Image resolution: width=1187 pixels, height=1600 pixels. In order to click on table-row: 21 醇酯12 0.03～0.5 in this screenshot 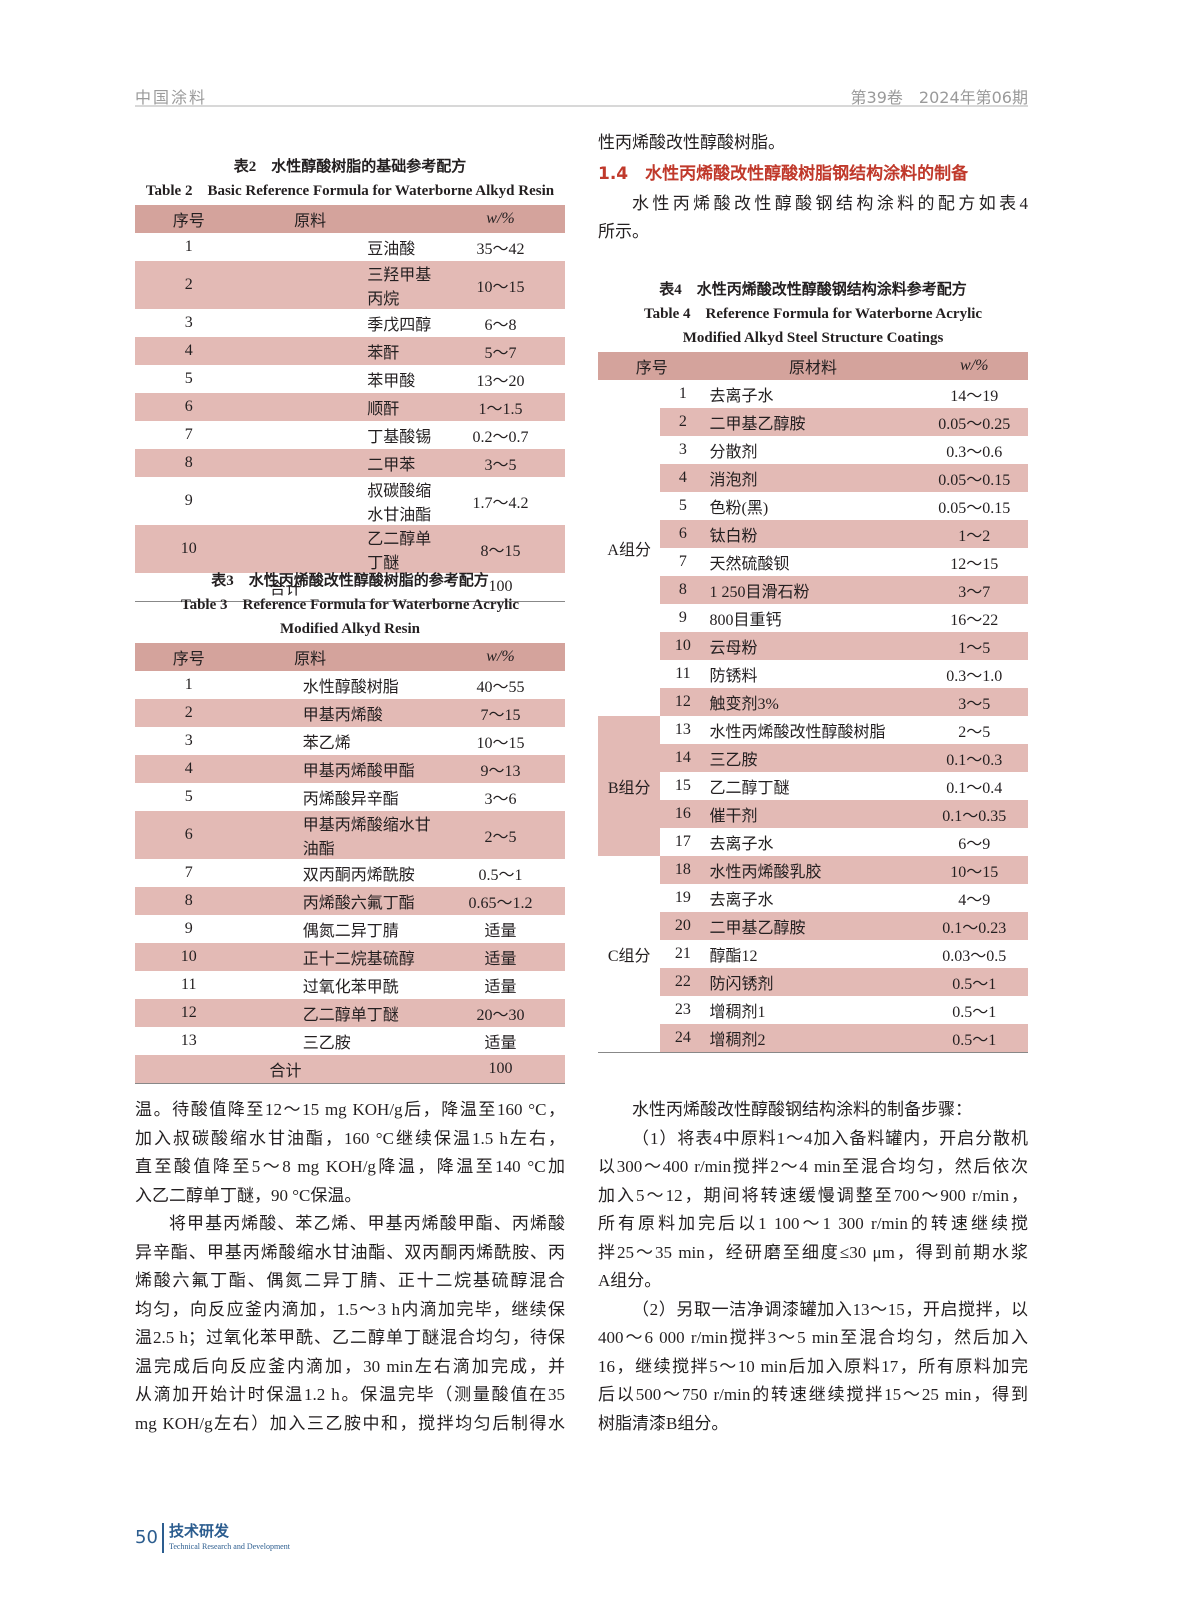, I will do `click(813, 954)`.